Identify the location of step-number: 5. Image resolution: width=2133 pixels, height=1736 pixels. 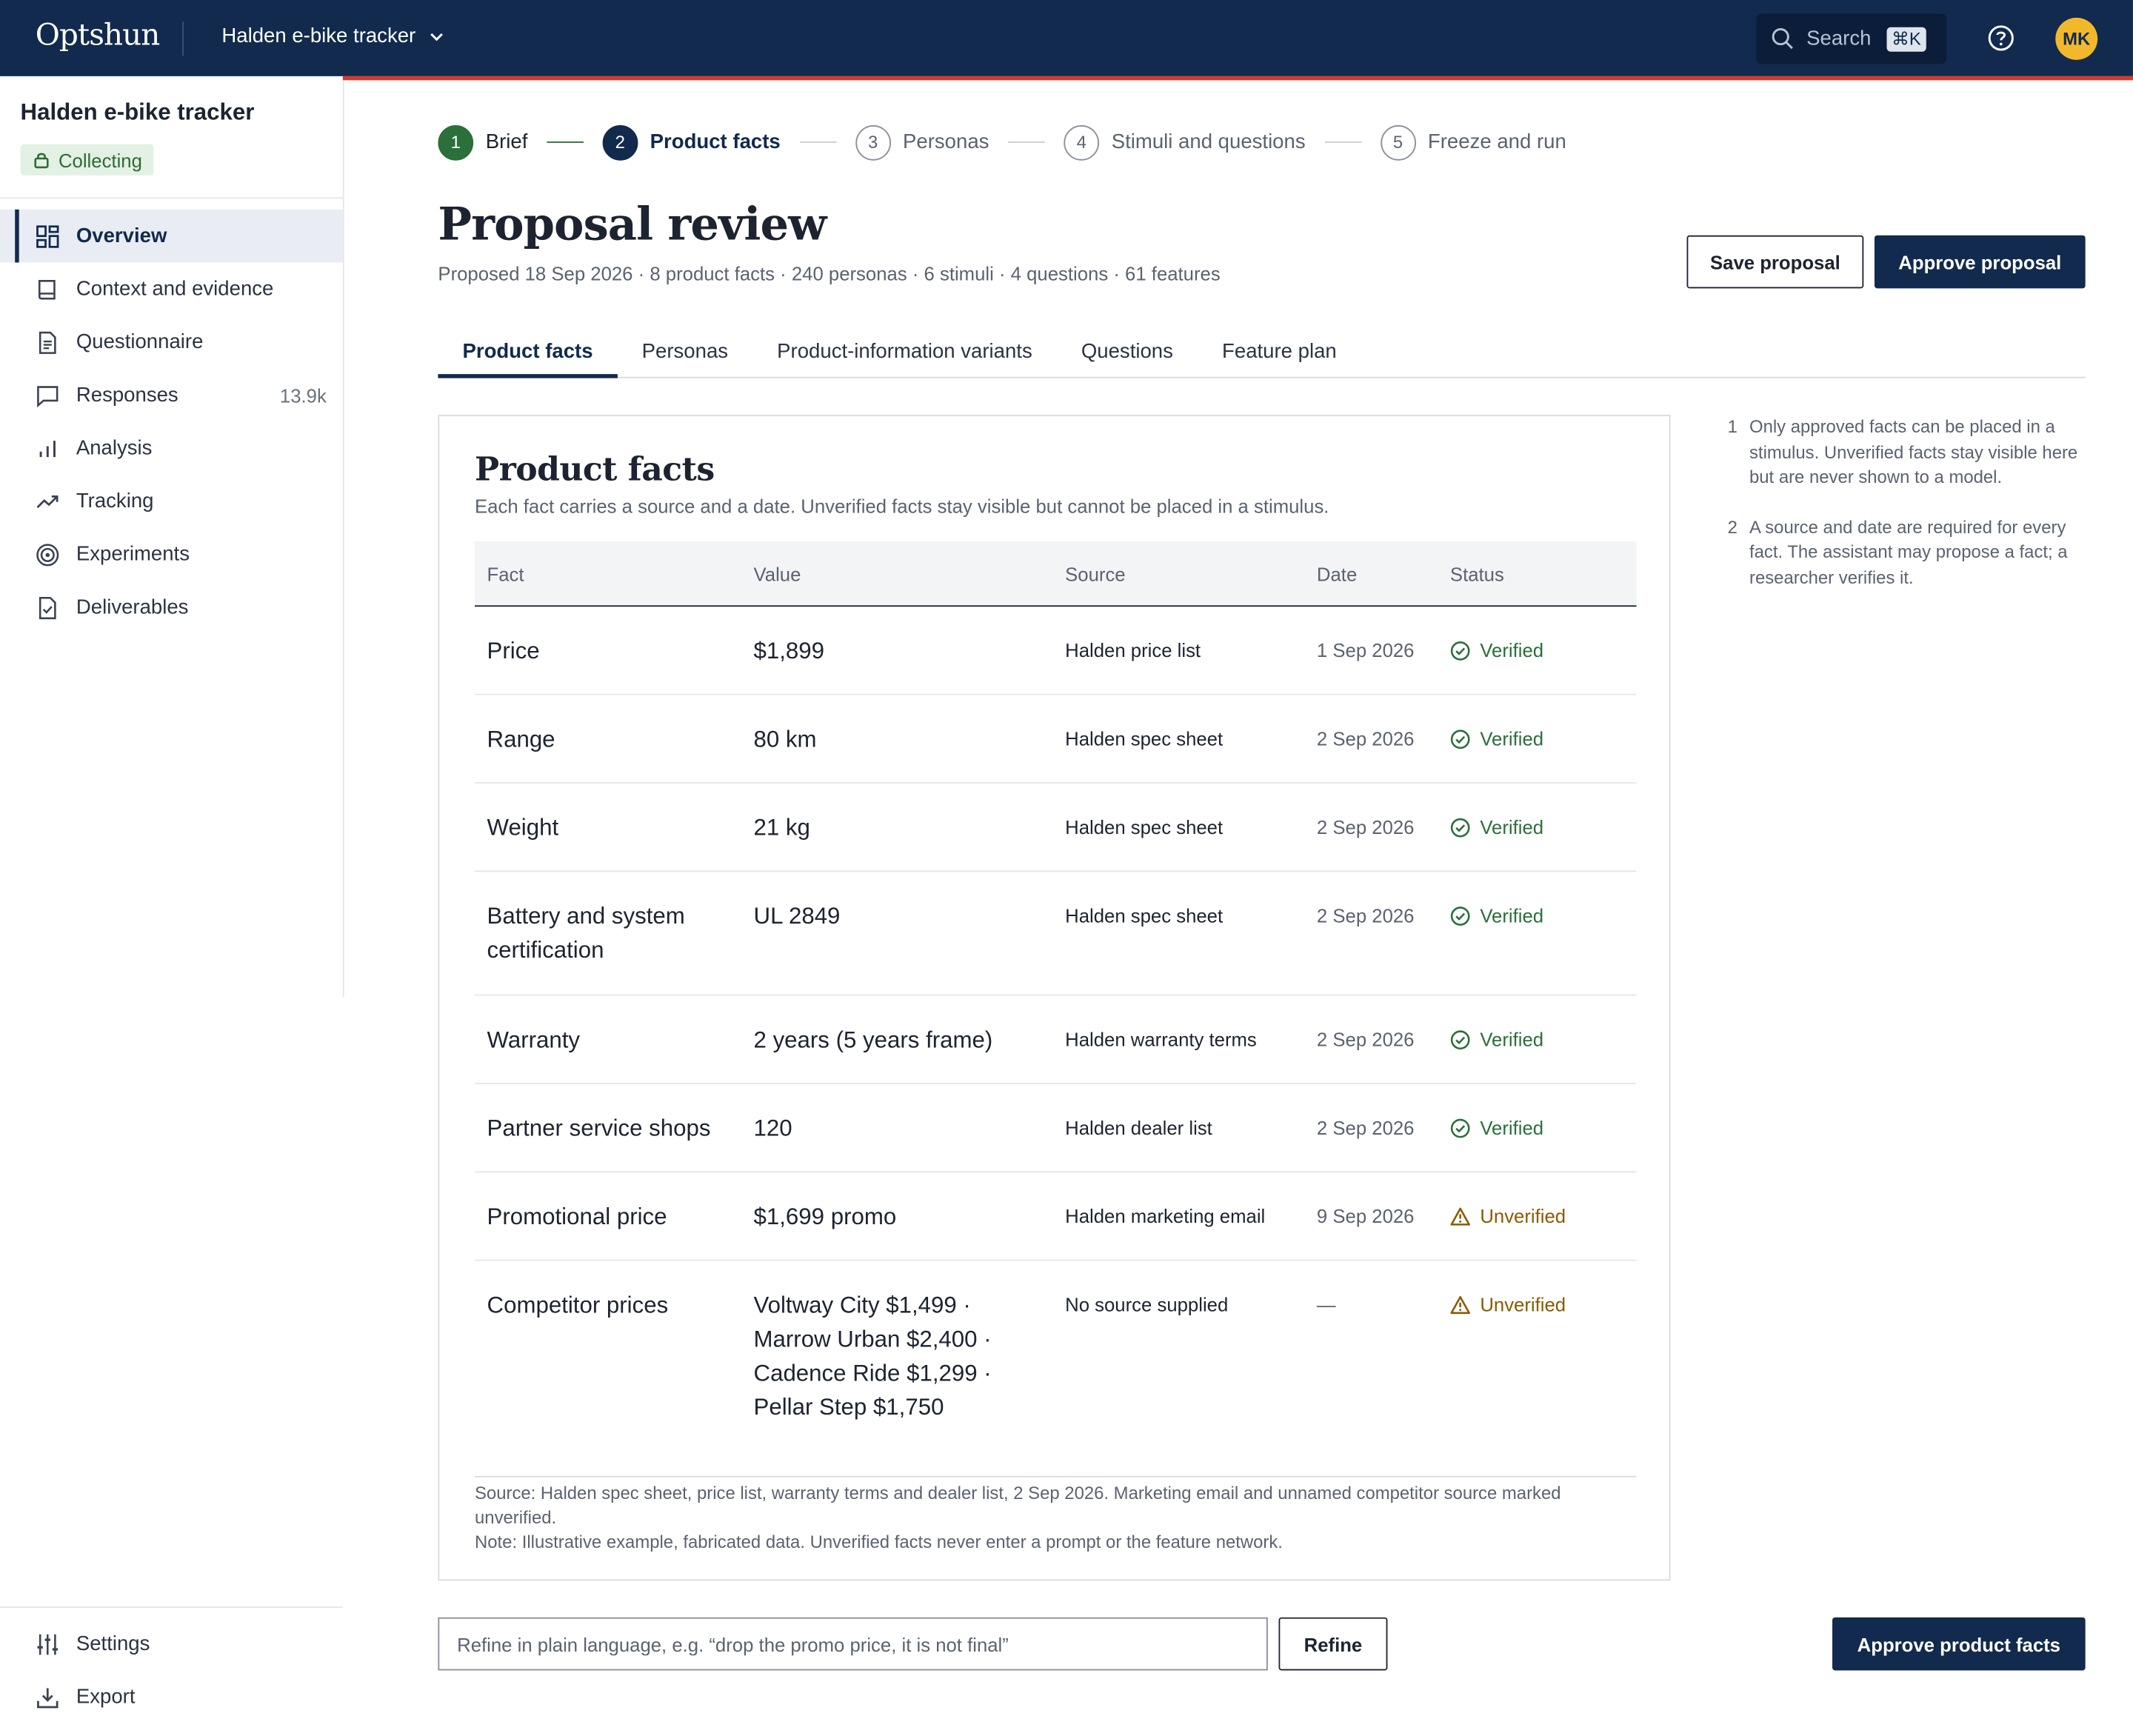
(1398, 142).